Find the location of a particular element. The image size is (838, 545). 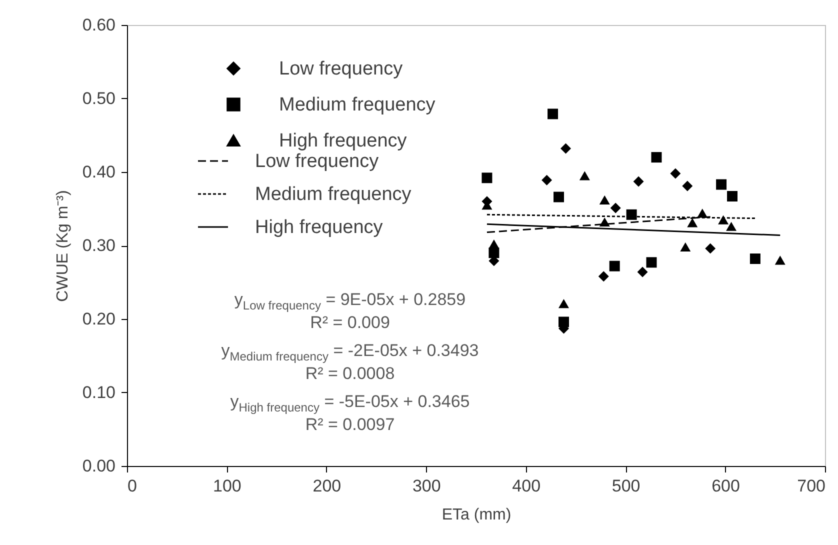

y-tick-label: 0.60 is located at coordinates (99, 25).